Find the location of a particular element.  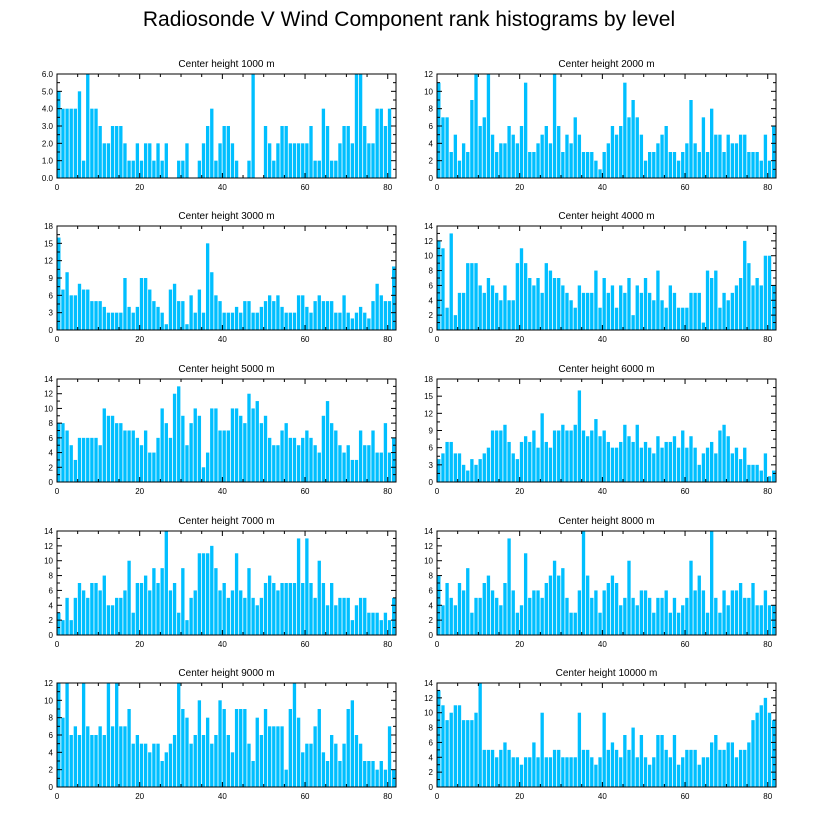

y-tick-label: 0 is located at coordinates (51, 330).